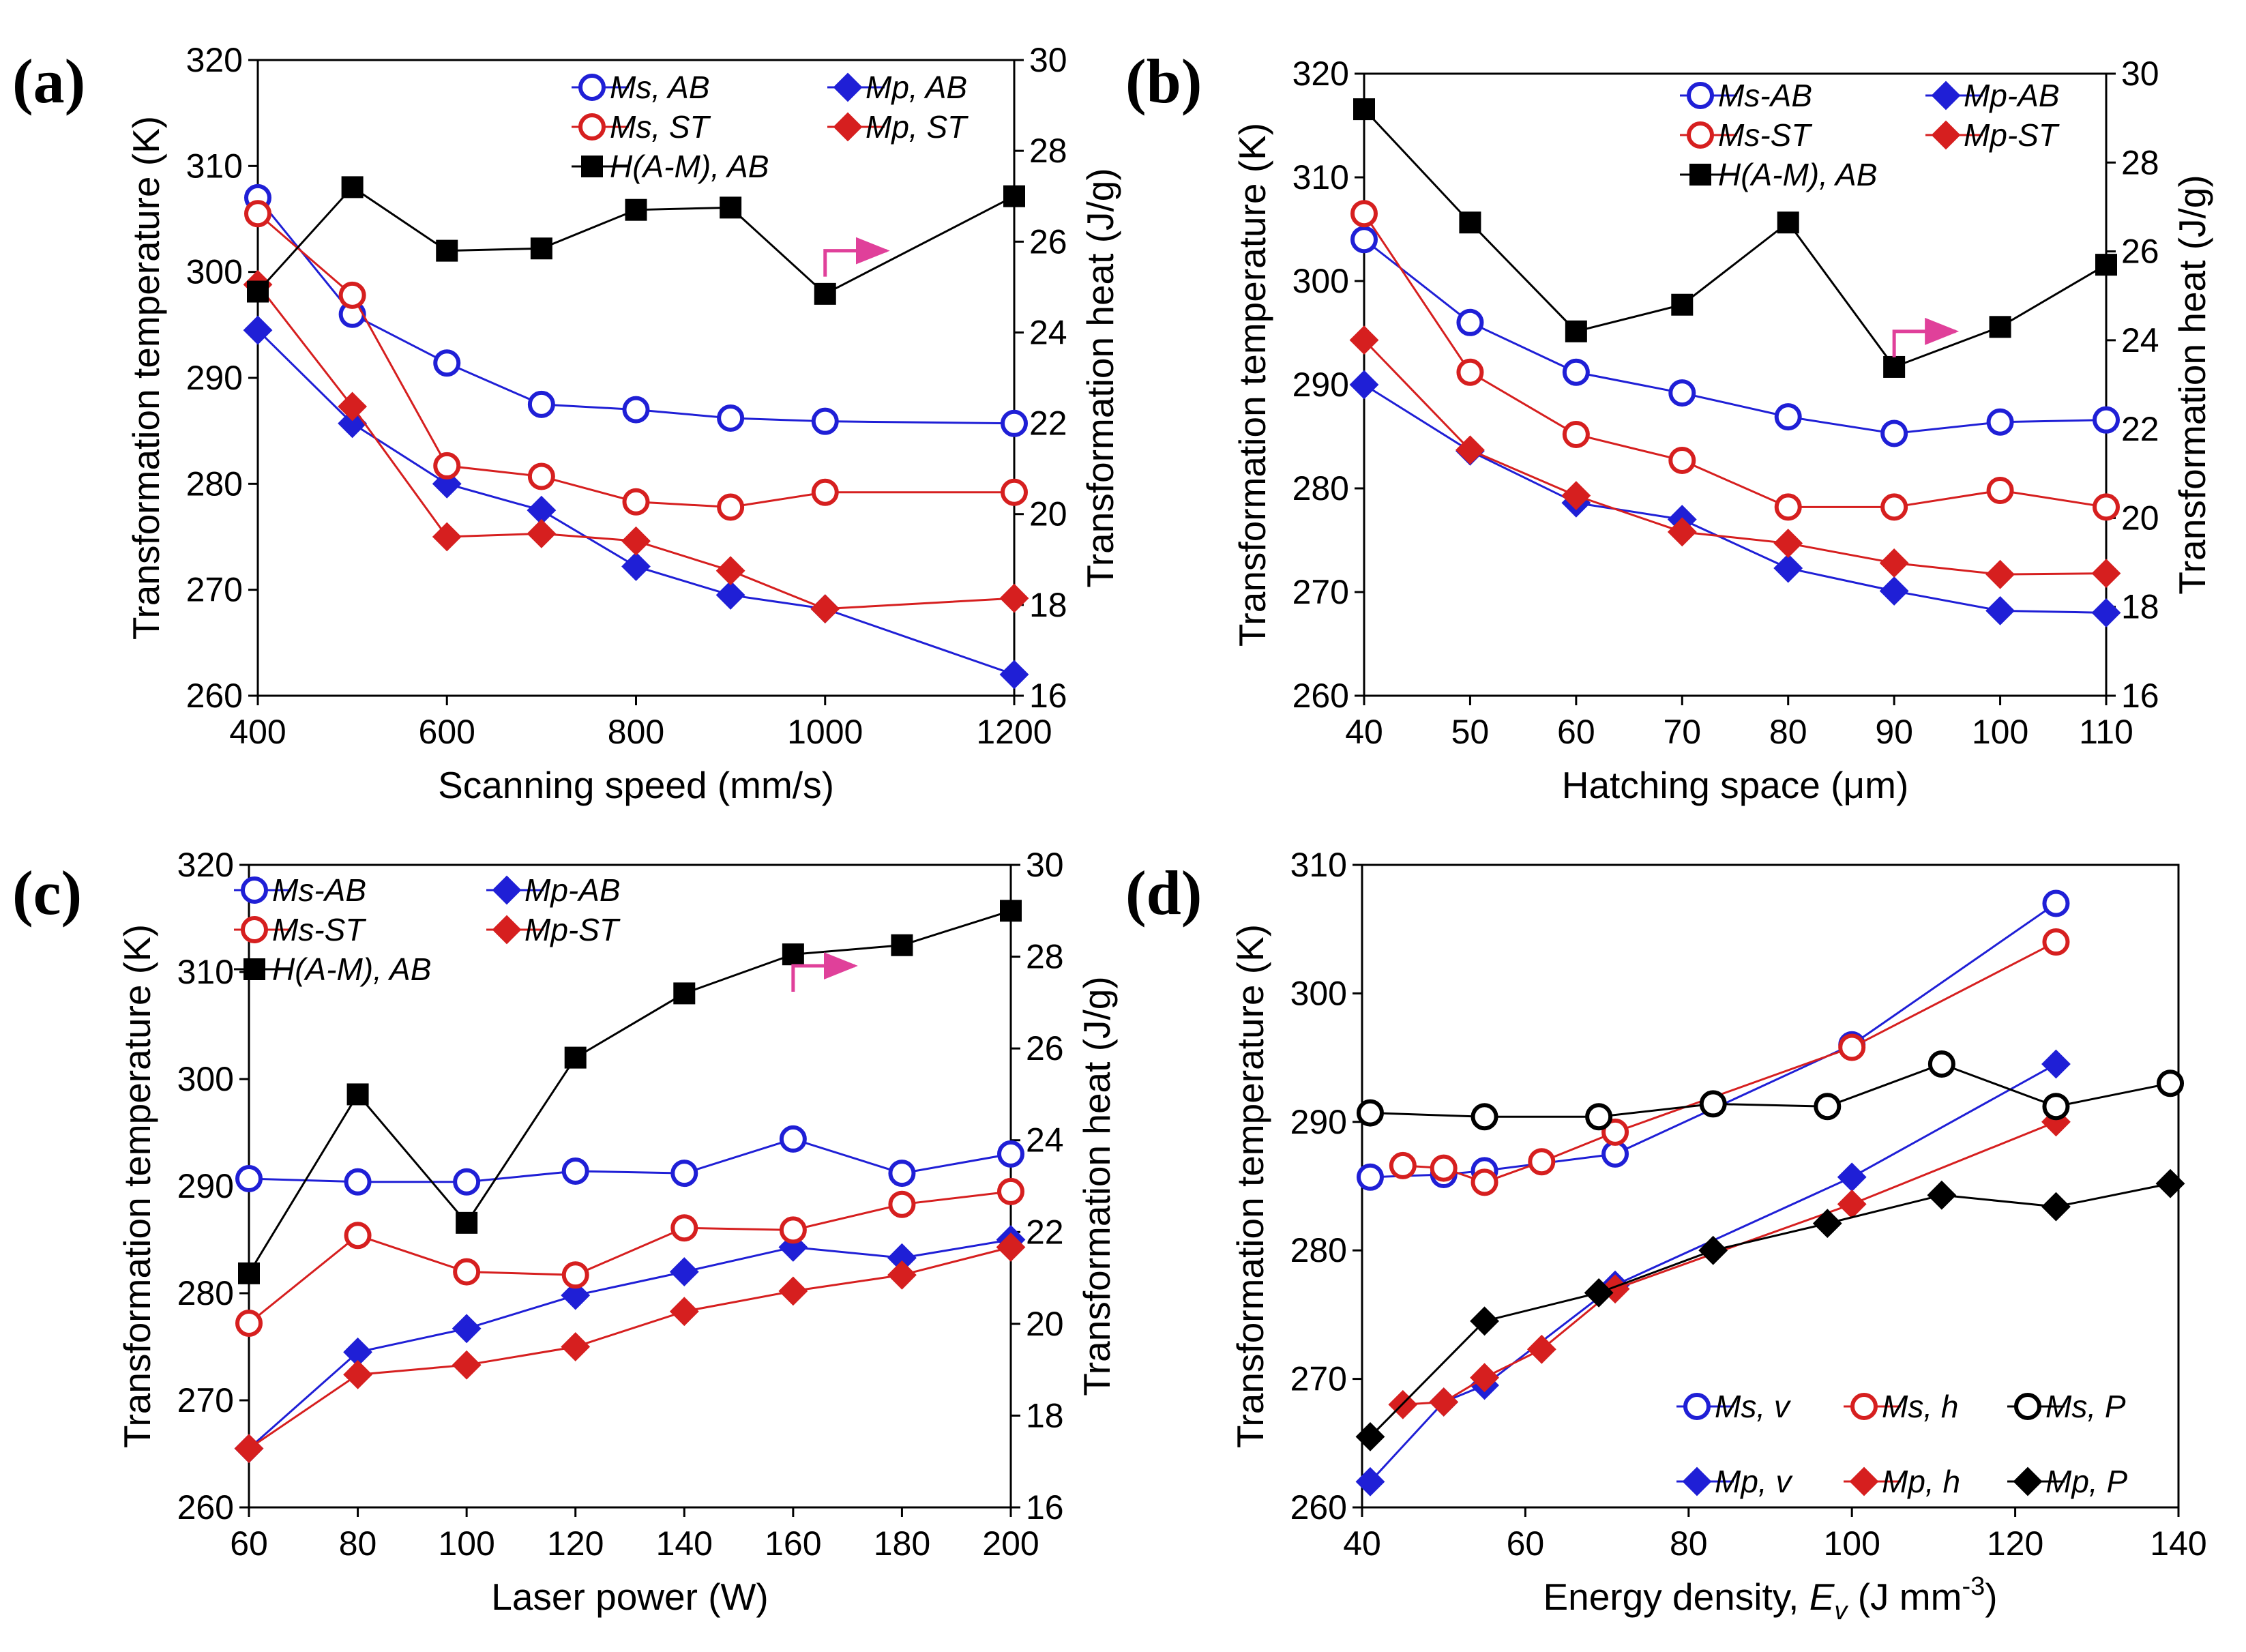 This screenshot has width=2246, height=1652. Describe the element at coordinates (1048, 696) in the screenshot. I see `y2-tick-label: 16` at that location.